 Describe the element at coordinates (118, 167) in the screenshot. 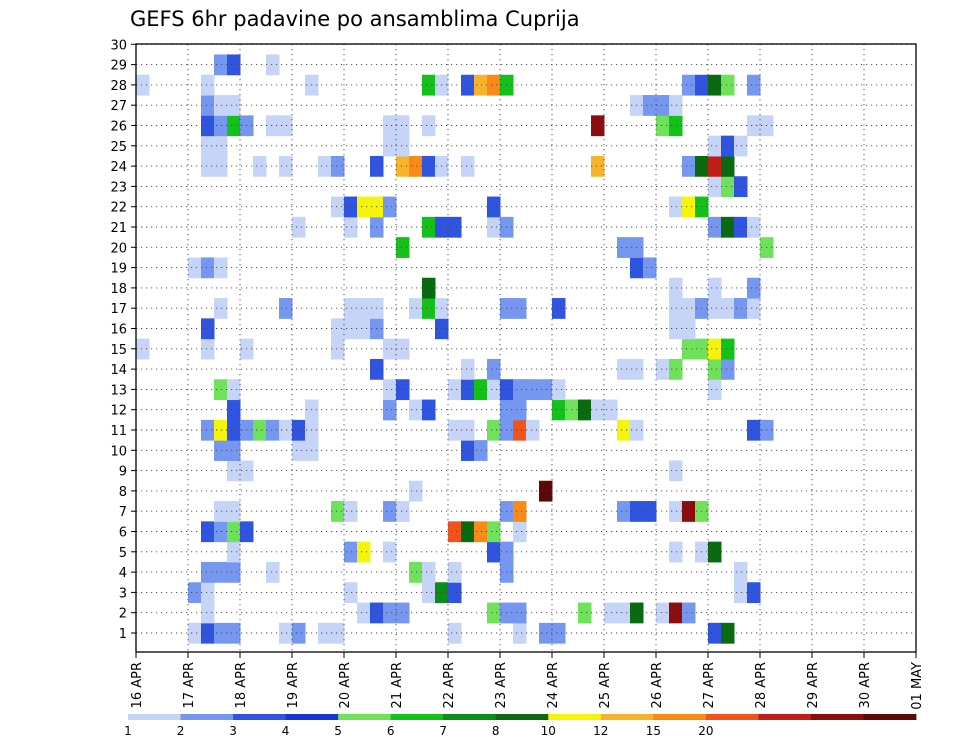

I see `y-tick-label: 24` at that location.